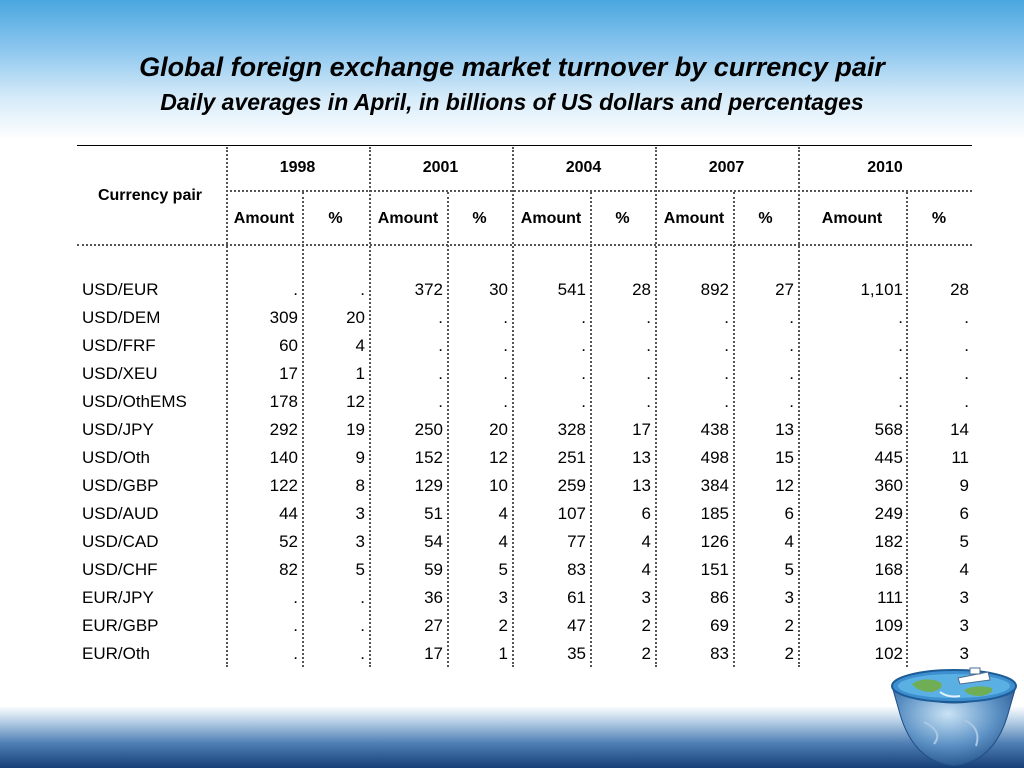 The width and height of the screenshot is (1024, 768). What do you see at coordinates (888, 653) in the screenshot?
I see `amount-cell: 102` at bounding box center [888, 653].